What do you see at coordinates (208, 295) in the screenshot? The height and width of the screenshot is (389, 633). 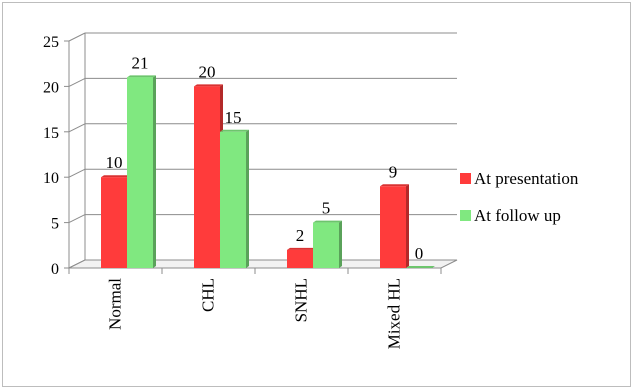 I see `x-tick-label: CHL` at bounding box center [208, 295].